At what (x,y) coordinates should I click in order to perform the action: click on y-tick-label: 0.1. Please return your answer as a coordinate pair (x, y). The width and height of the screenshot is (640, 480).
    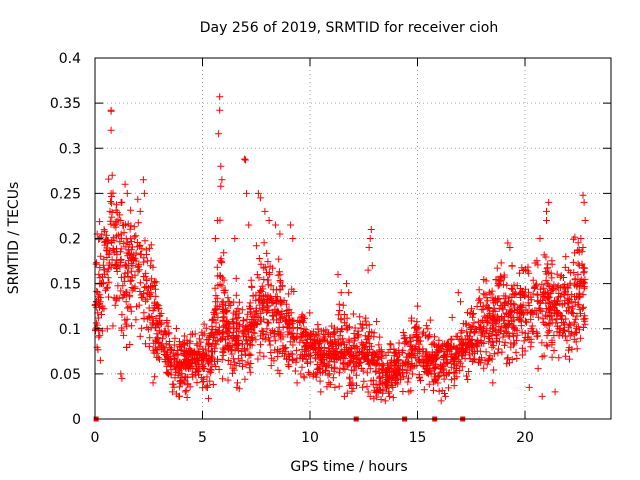
    Looking at the image, I should click on (70, 330).